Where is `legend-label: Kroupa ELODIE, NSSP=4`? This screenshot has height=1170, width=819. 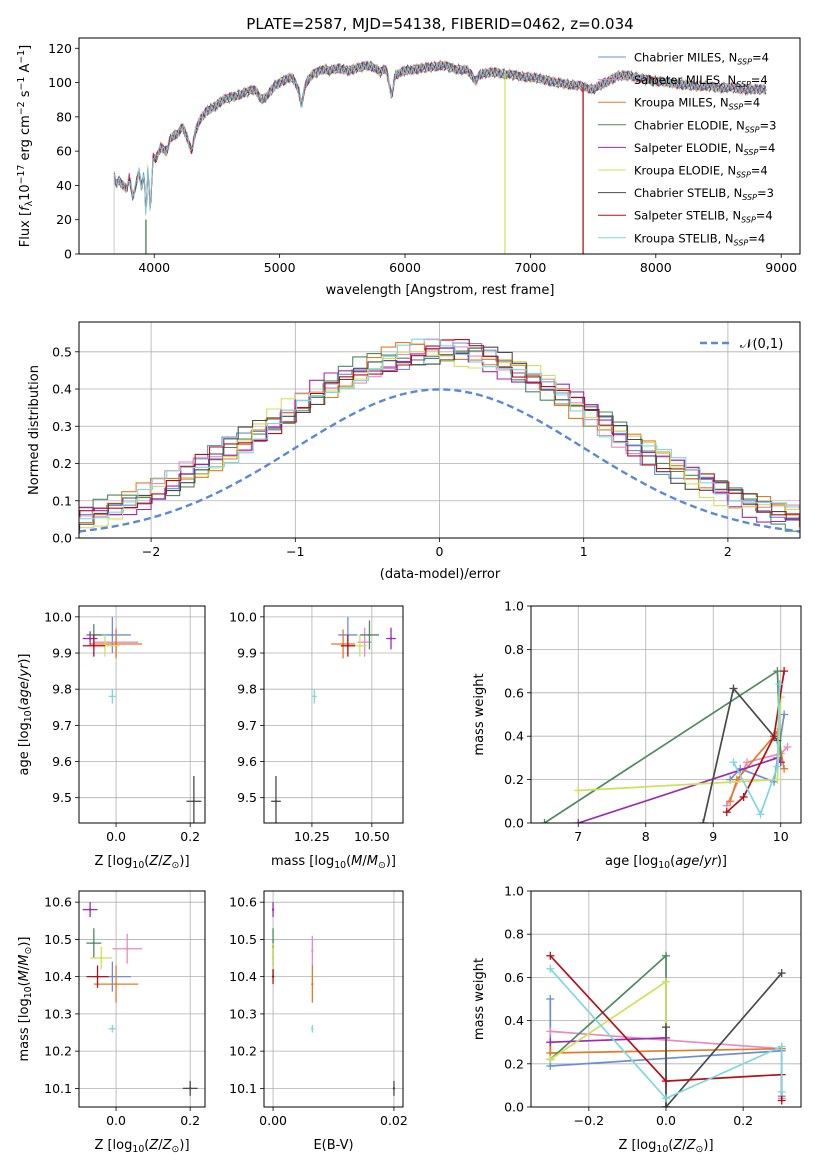 legend-label: Kroupa ELODIE, NSSP=4 is located at coordinates (701, 172).